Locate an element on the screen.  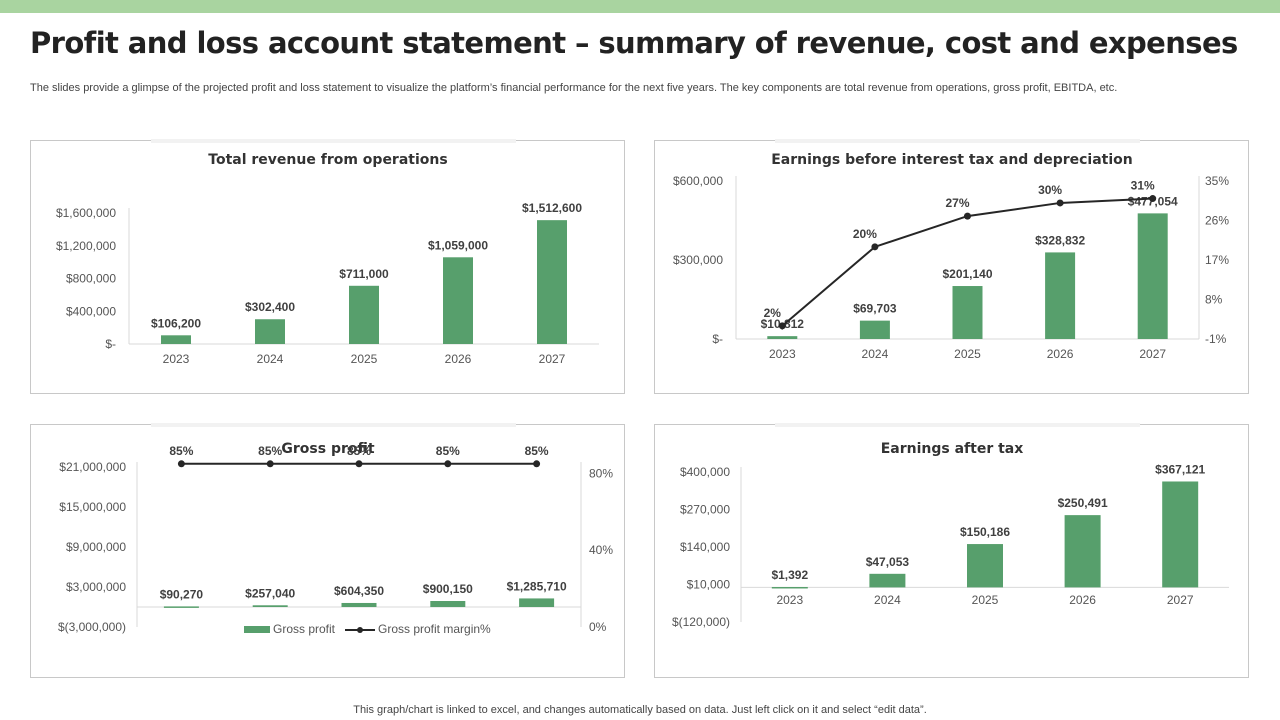
data-label: $69,703 is located at coordinates (875, 309).